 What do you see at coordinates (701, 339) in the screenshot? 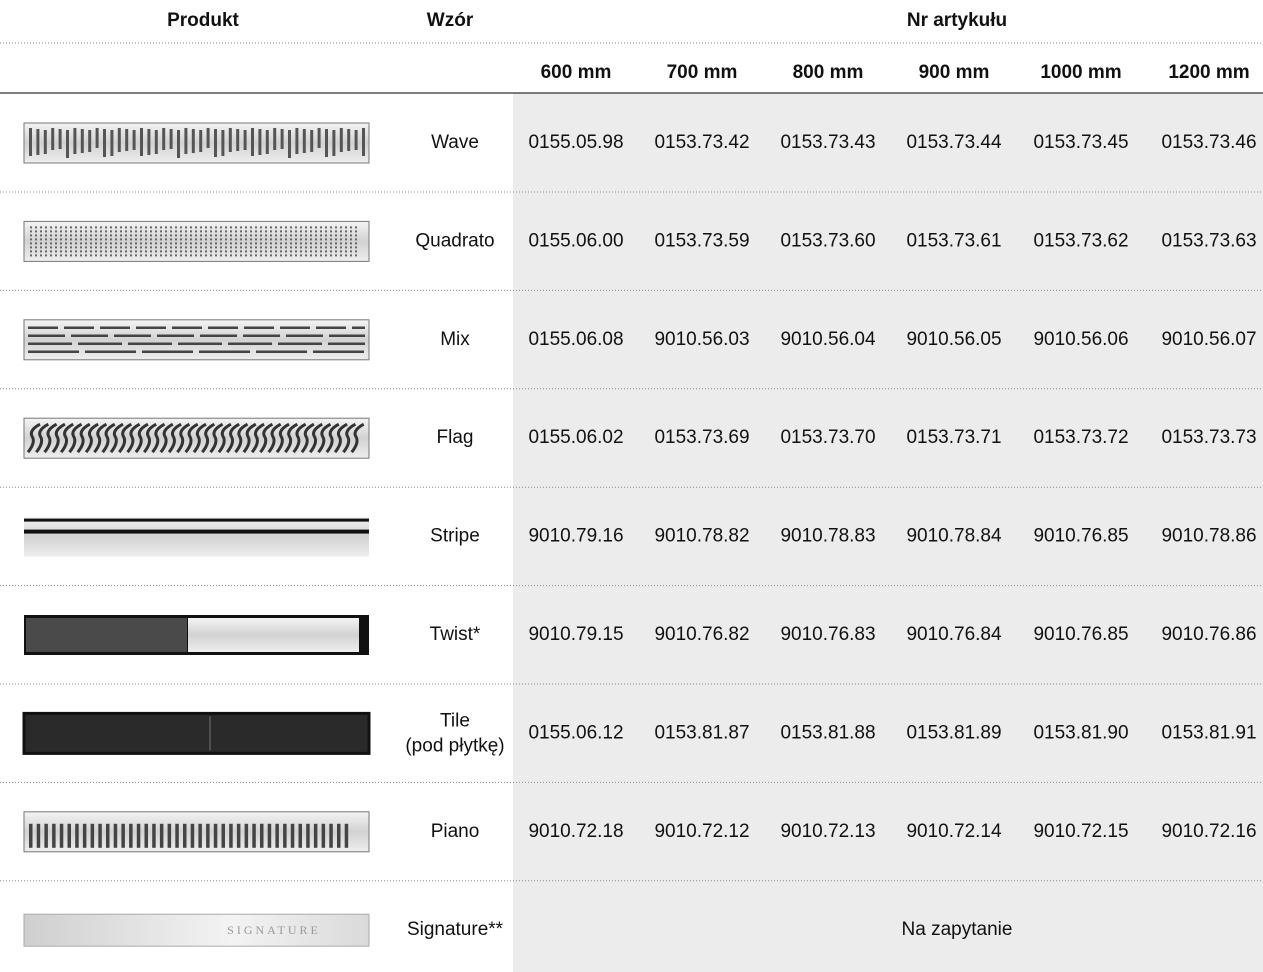
I see `article-number: 9010.56.03` at bounding box center [701, 339].